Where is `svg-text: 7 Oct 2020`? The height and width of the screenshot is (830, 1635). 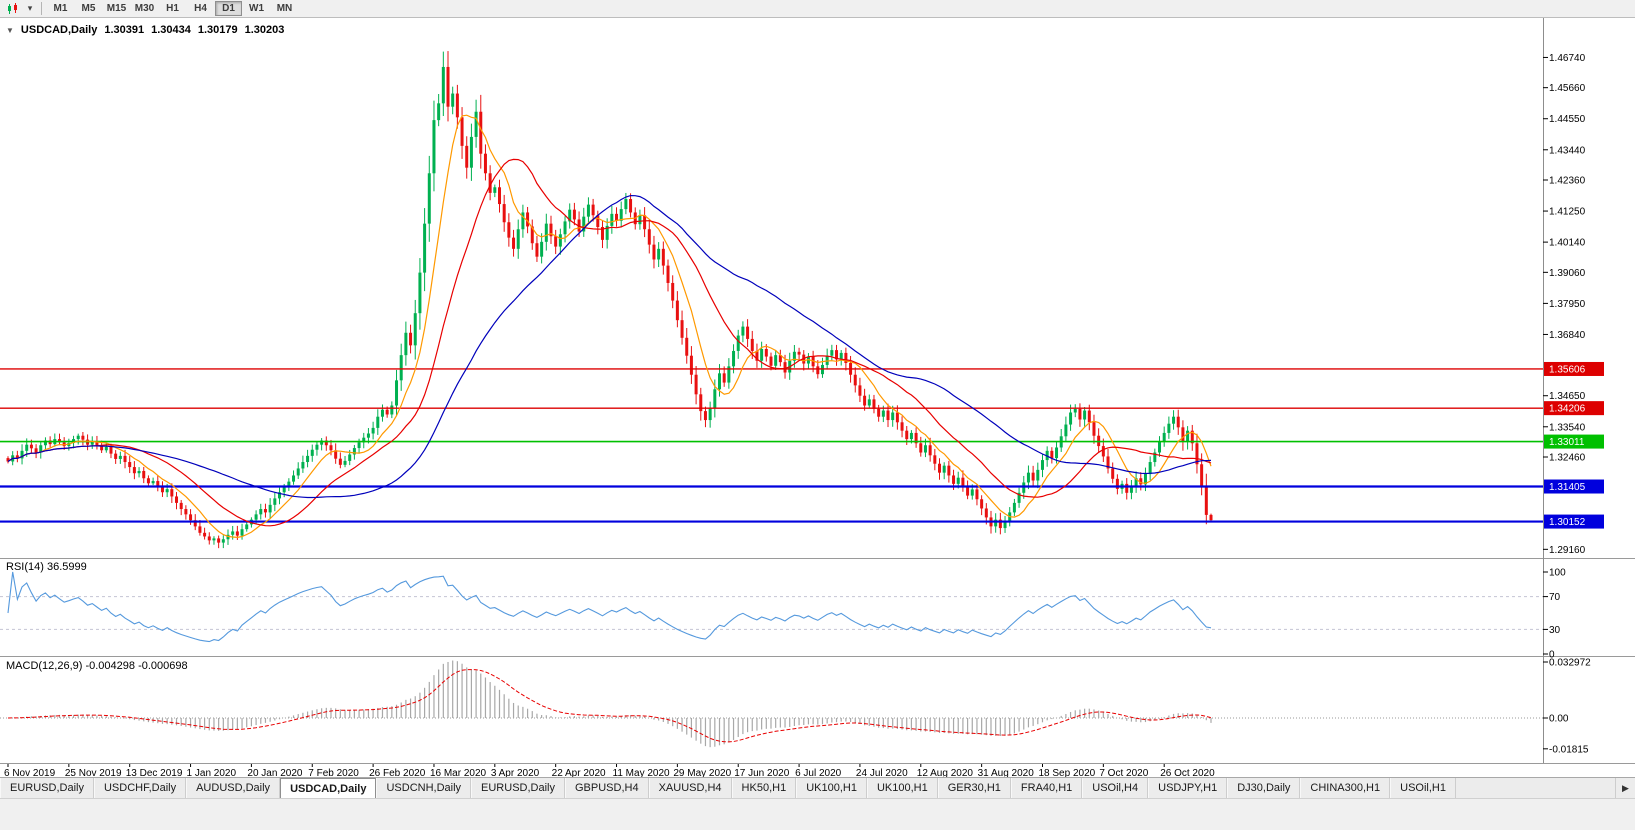 svg-text: 7 Oct 2020 is located at coordinates (1123, 772).